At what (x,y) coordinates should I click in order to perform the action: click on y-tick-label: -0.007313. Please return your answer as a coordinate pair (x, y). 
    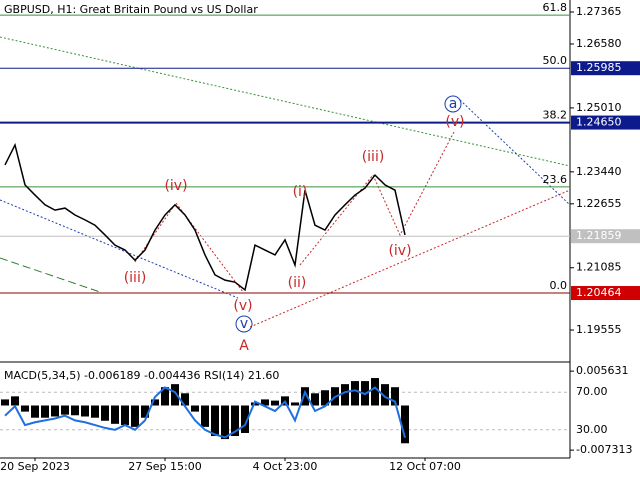
    Looking at the image, I should click on (604, 449).